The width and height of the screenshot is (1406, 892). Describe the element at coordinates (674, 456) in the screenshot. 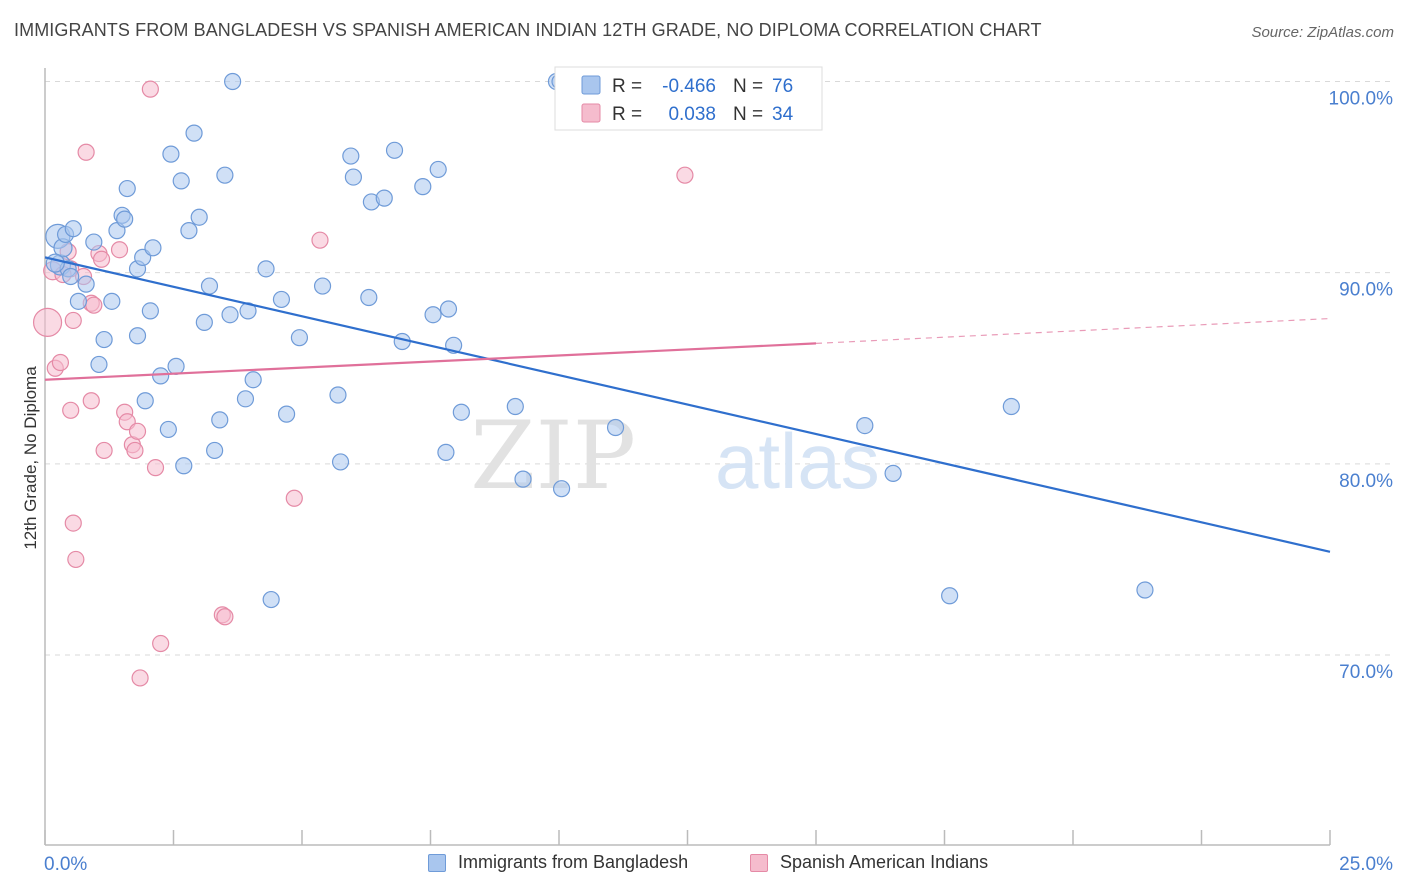

I see `watermark: ZIP atlas` at that location.